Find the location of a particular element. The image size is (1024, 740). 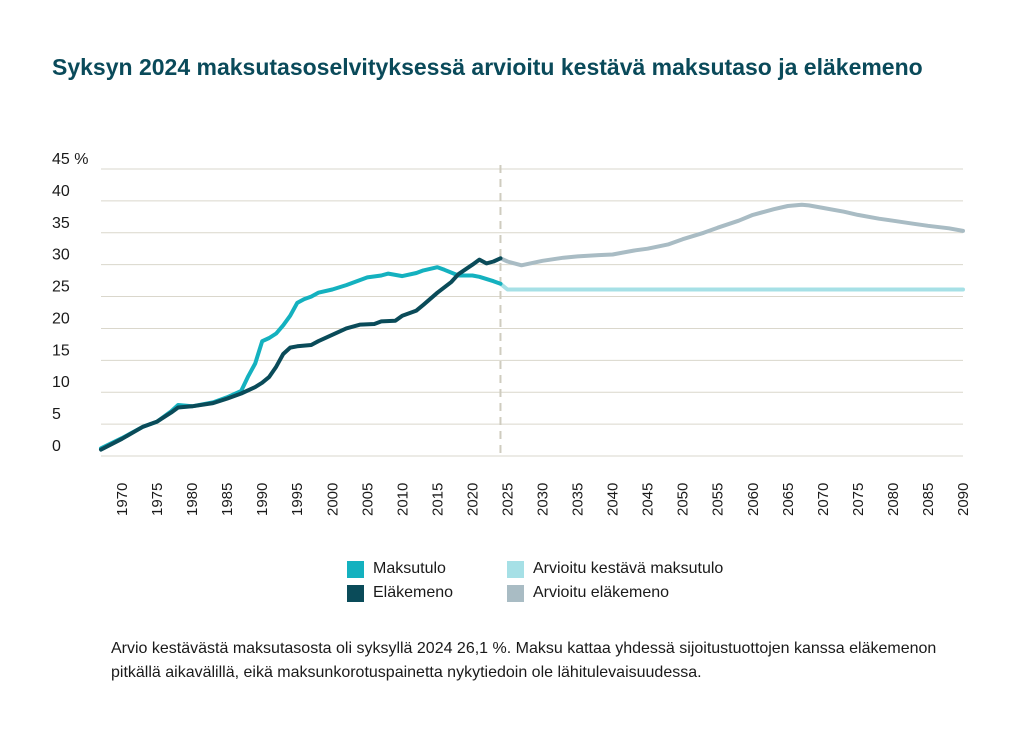

legend-item-maksutulo: Maksutulo is located at coordinates (400, 569).